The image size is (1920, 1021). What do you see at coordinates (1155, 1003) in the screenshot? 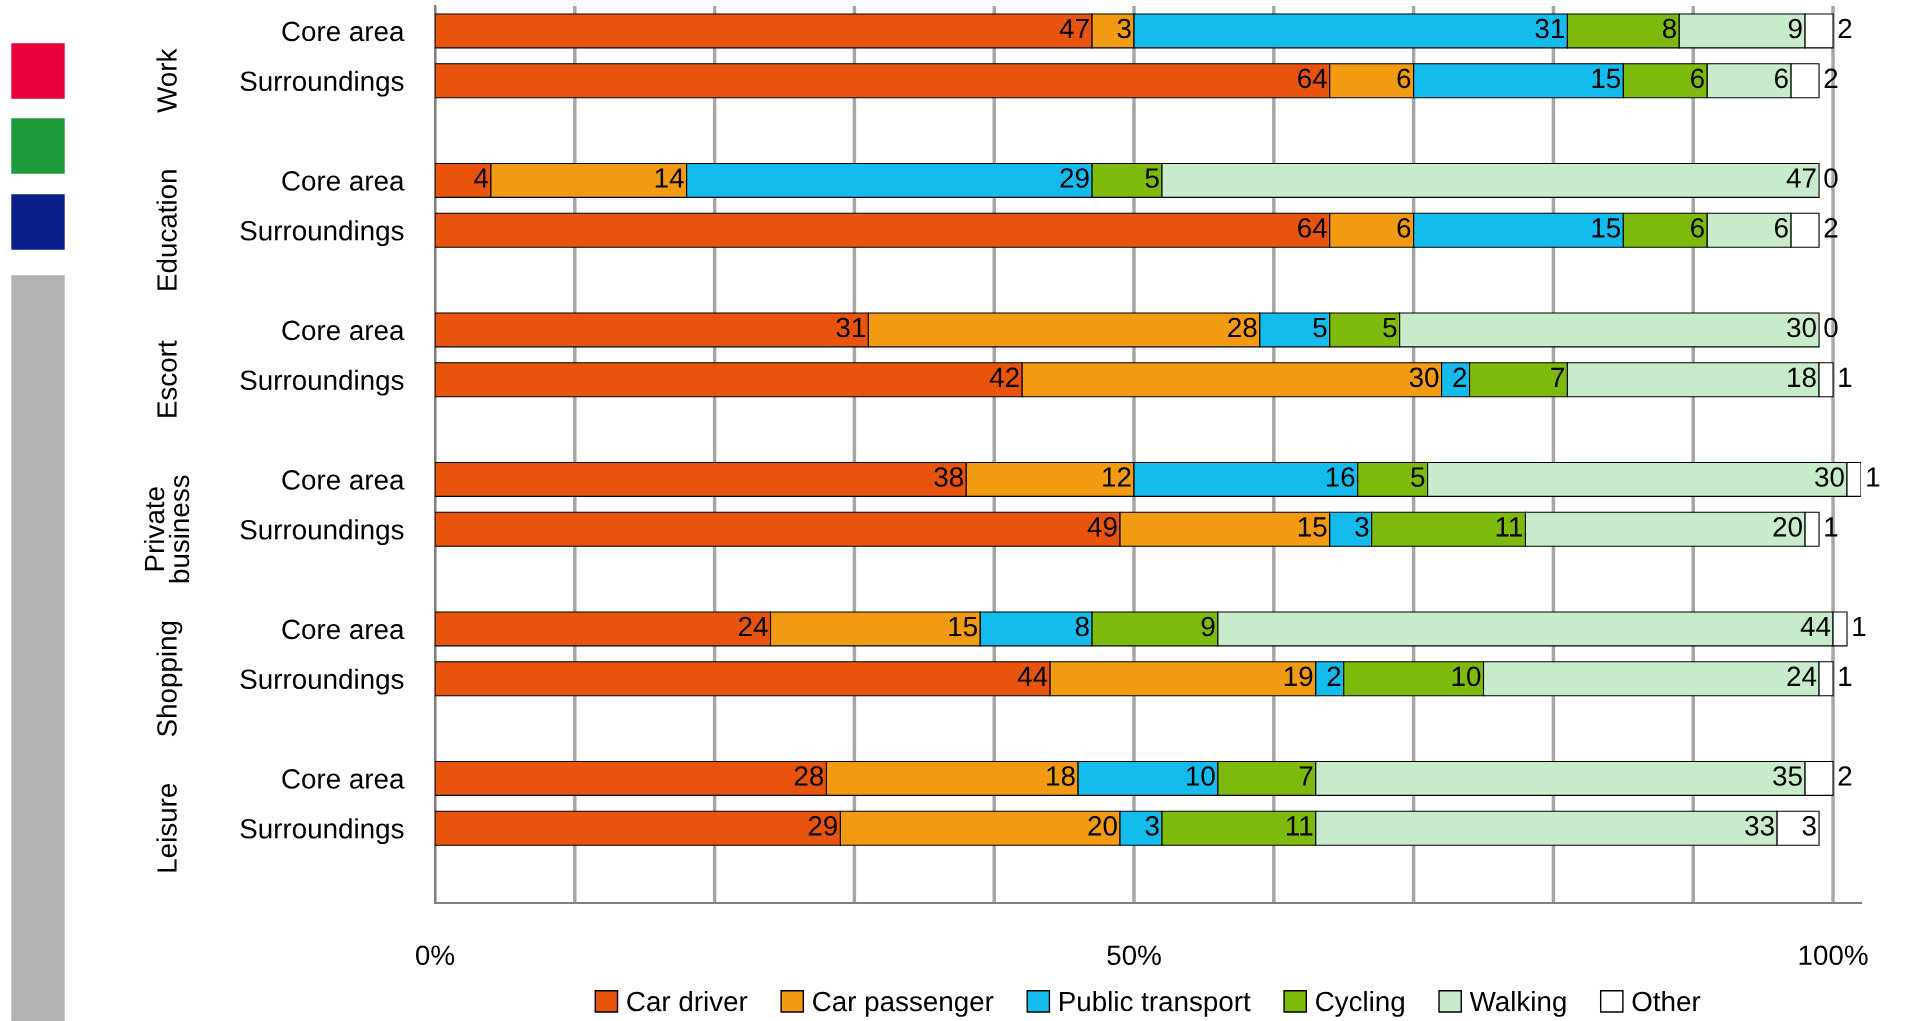
I see `legend-label: Public transport` at bounding box center [1155, 1003].